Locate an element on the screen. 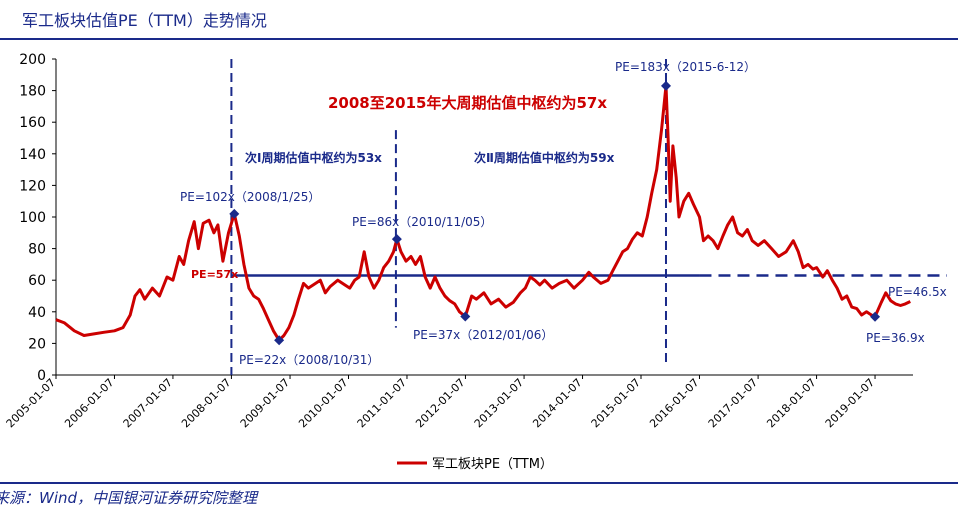  y-tick-label: 20 is located at coordinates (37, 344).